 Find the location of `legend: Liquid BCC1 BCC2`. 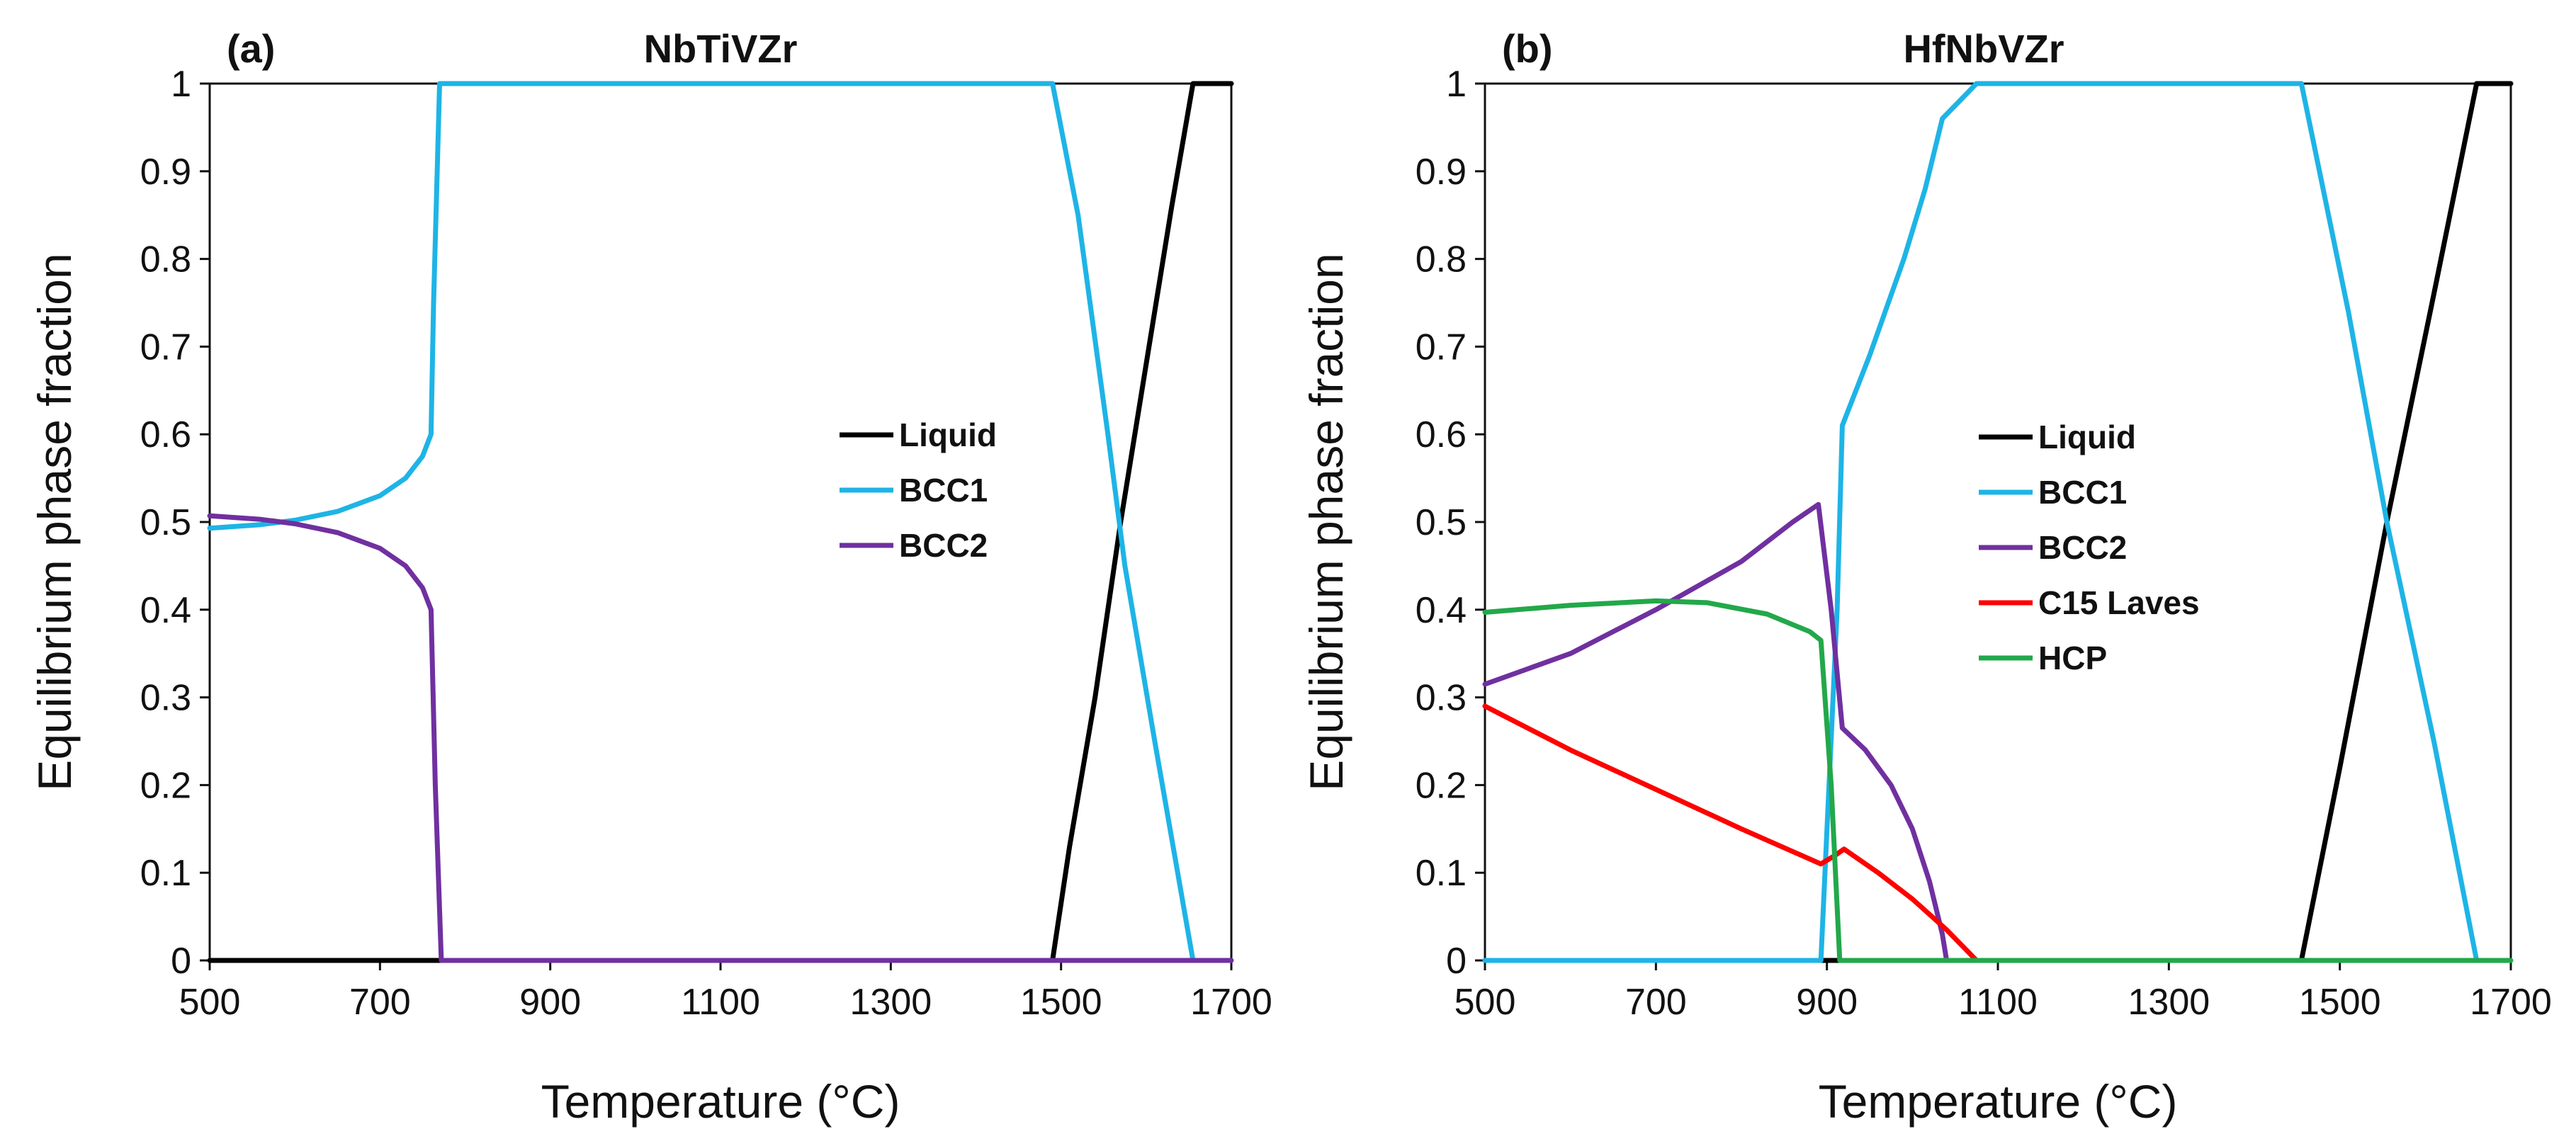

legend: Liquid BCC1 BCC2 is located at coordinates (918, 490).